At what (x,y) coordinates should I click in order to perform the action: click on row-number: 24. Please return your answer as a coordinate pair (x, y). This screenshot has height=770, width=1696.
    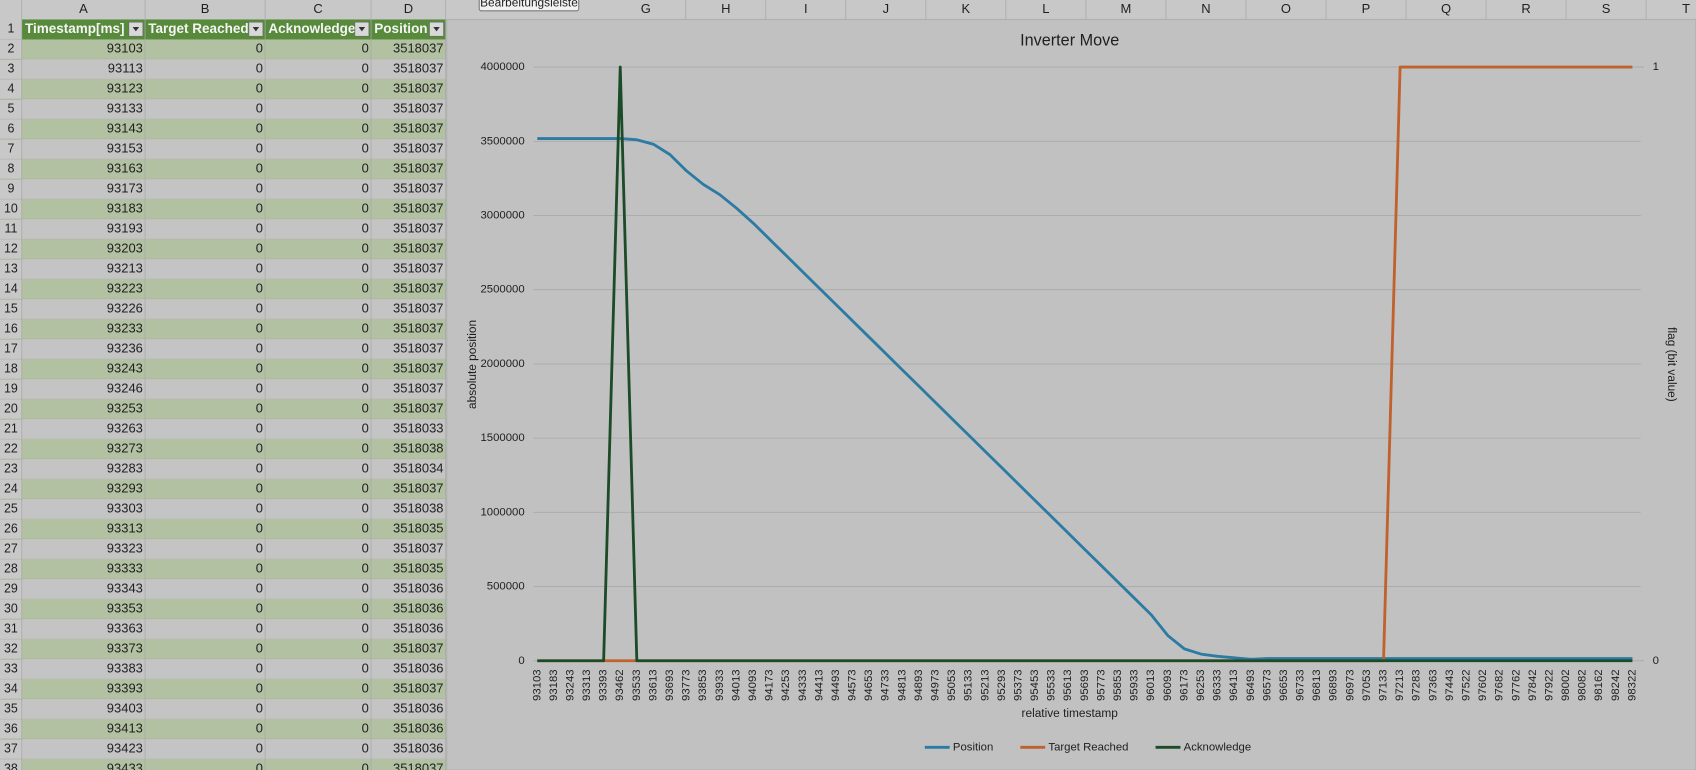
    Looking at the image, I should click on (11, 488).